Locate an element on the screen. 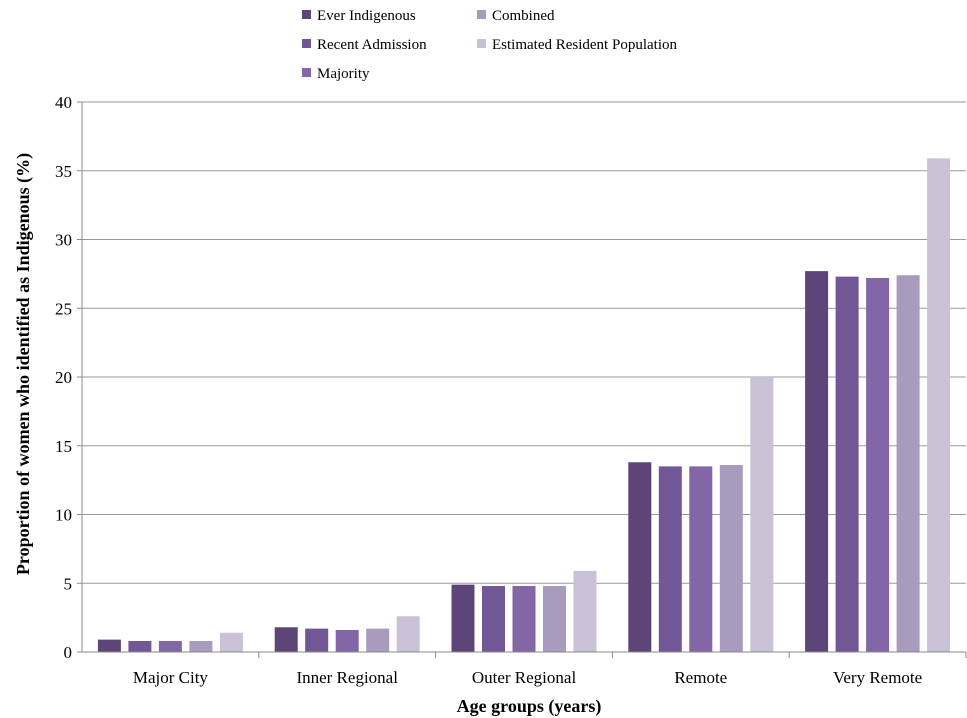 The width and height of the screenshot is (967, 718). x-tick-label: Very Remote is located at coordinates (877, 677).